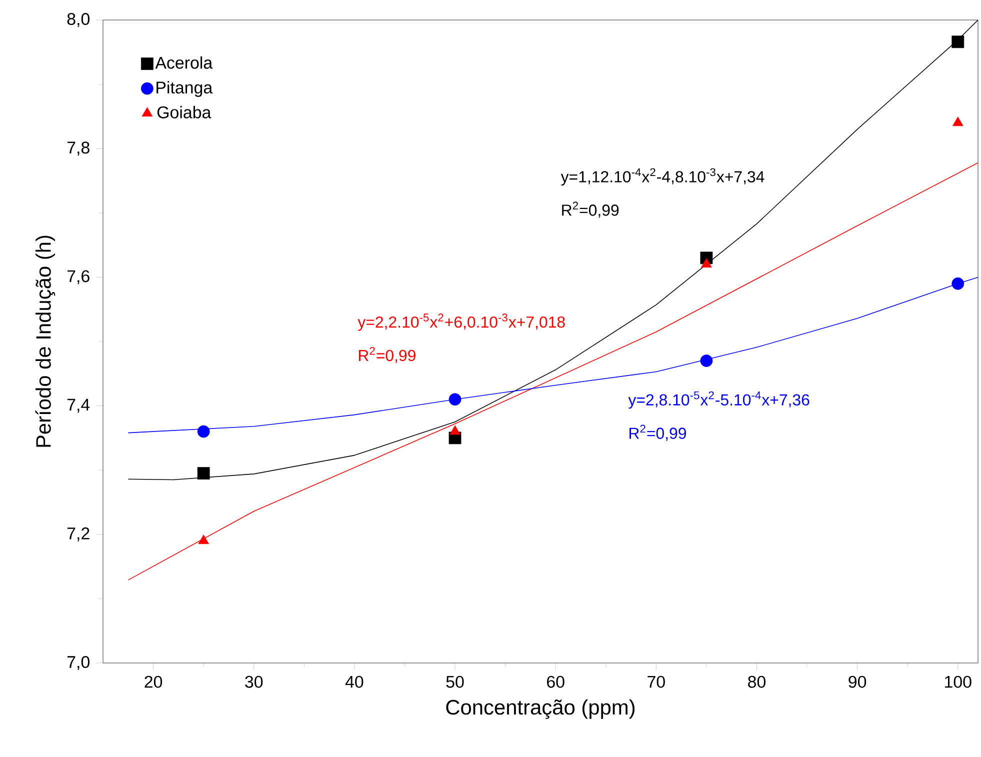 Image resolution: width=981 pixels, height=757 pixels. I want to click on x-tick-label: 80, so click(757, 682).